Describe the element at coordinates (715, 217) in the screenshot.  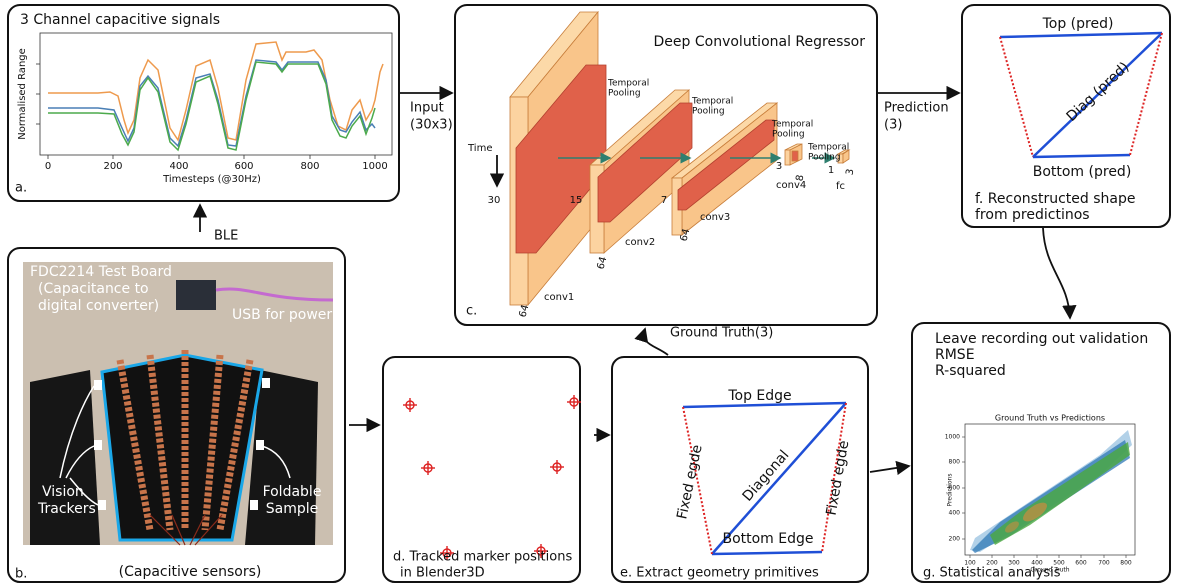
I see `layer-name: conv3` at that location.